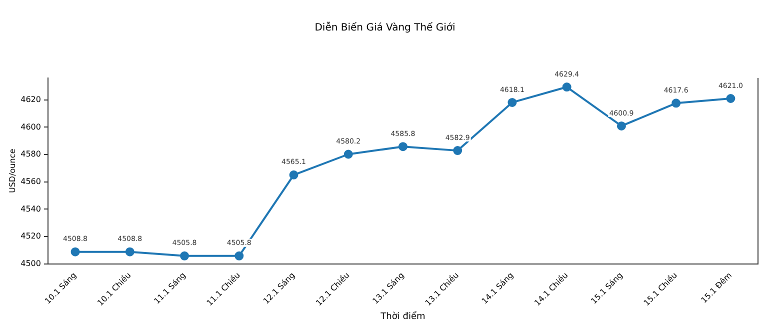 The width and height of the screenshot is (773, 331). What do you see at coordinates (30, 236) in the screenshot?
I see `y-tick-label: 4520` at bounding box center [30, 236].